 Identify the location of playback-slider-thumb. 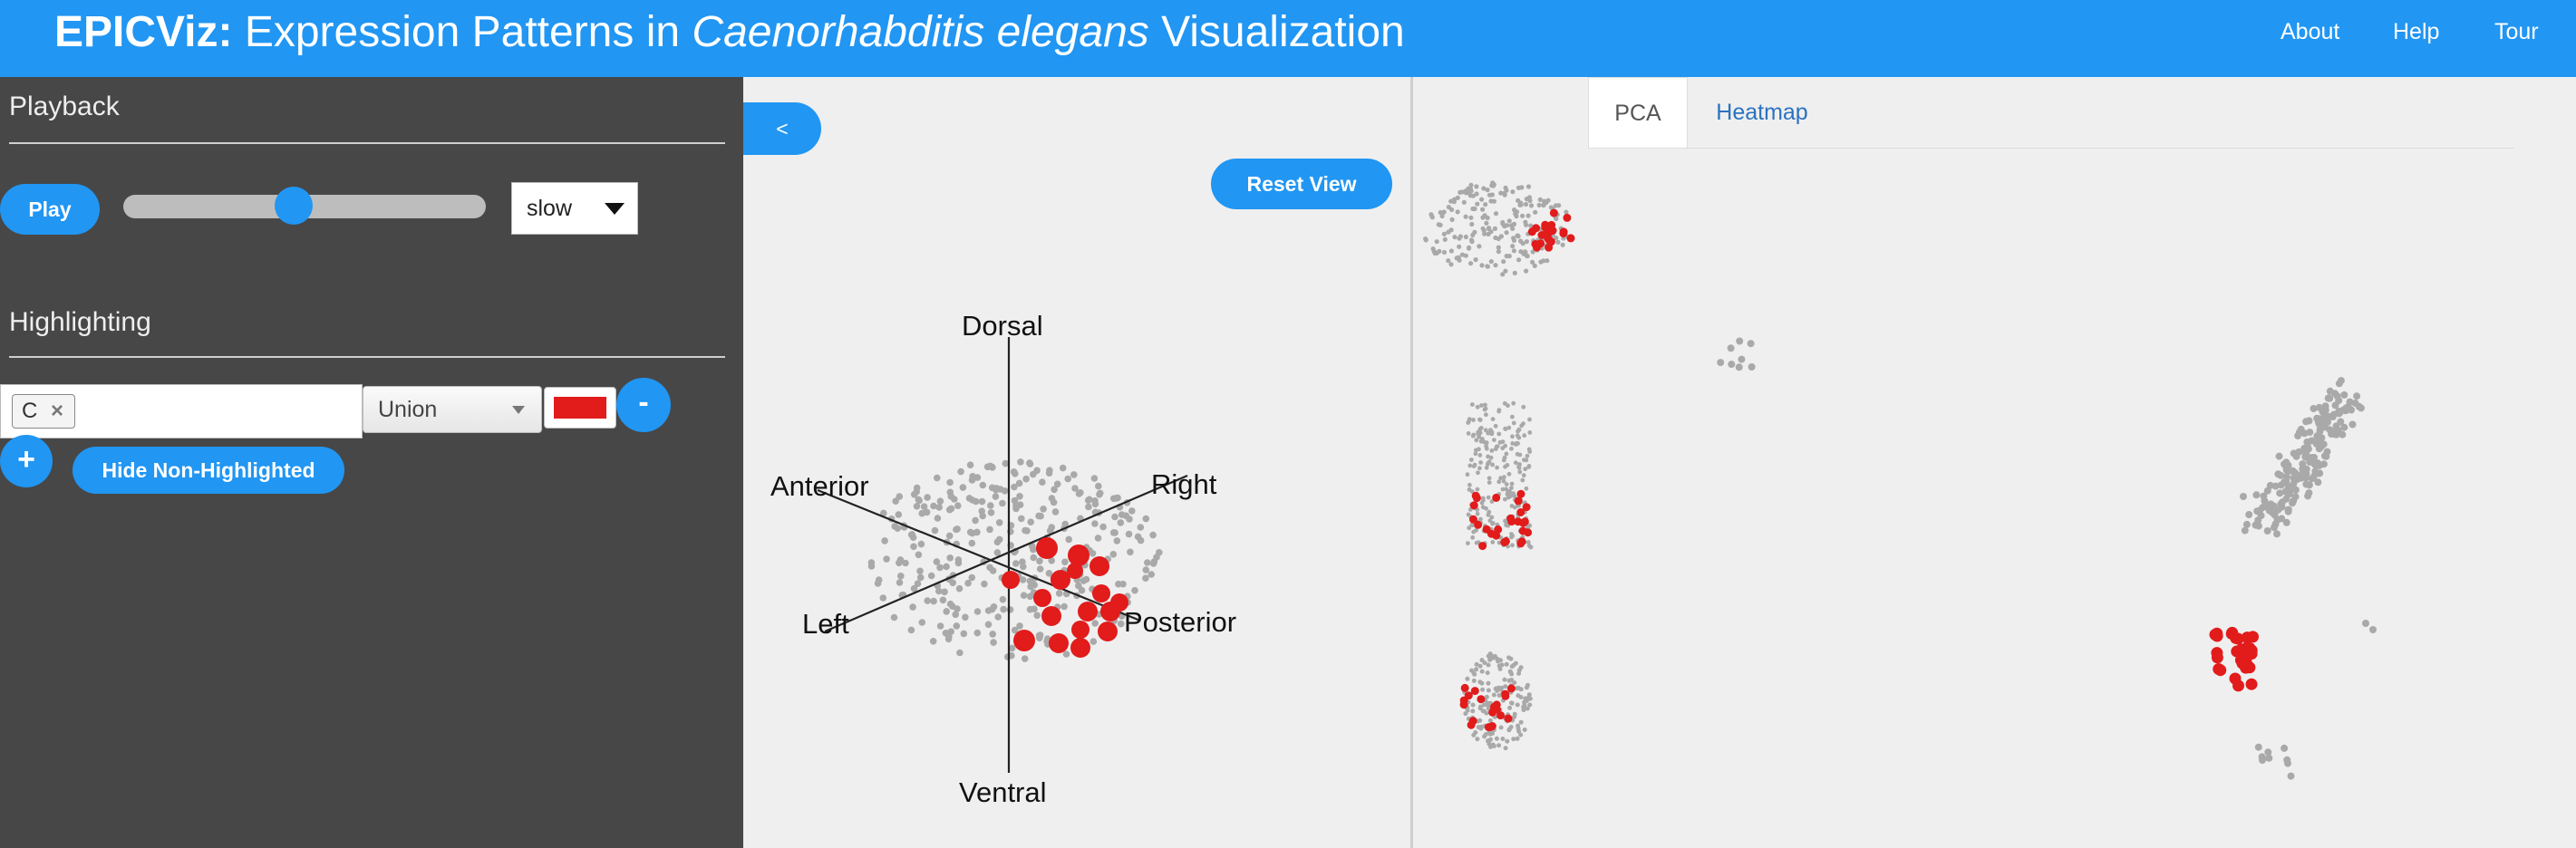
(294, 206).